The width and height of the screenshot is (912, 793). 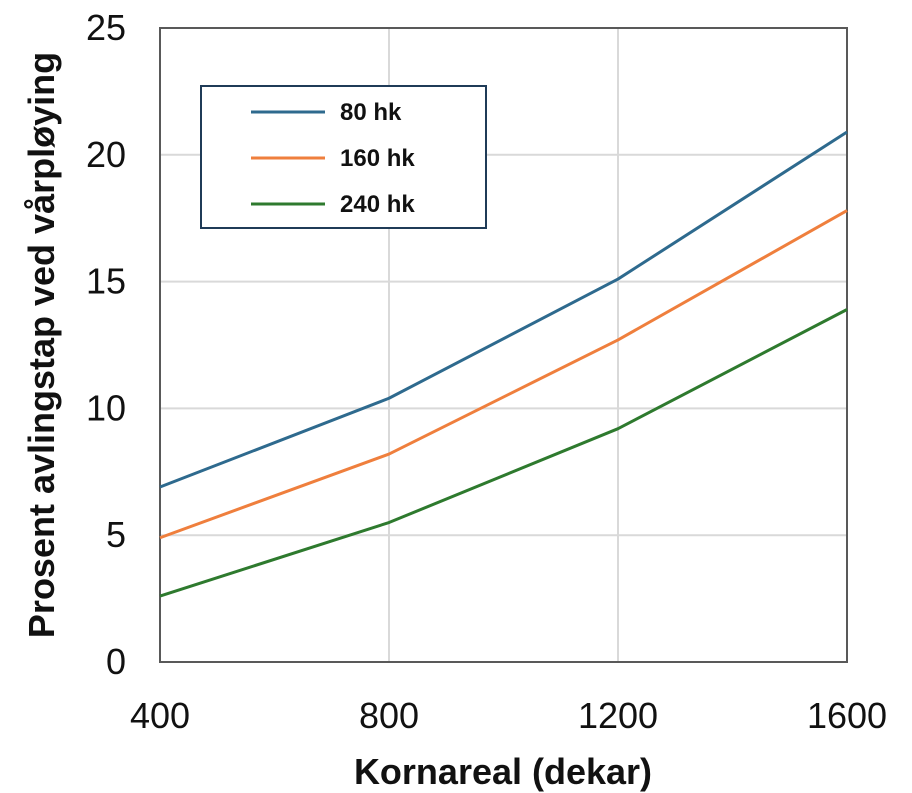 What do you see at coordinates (160, 715) in the screenshot?
I see `x-tick-label: 400` at bounding box center [160, 715].